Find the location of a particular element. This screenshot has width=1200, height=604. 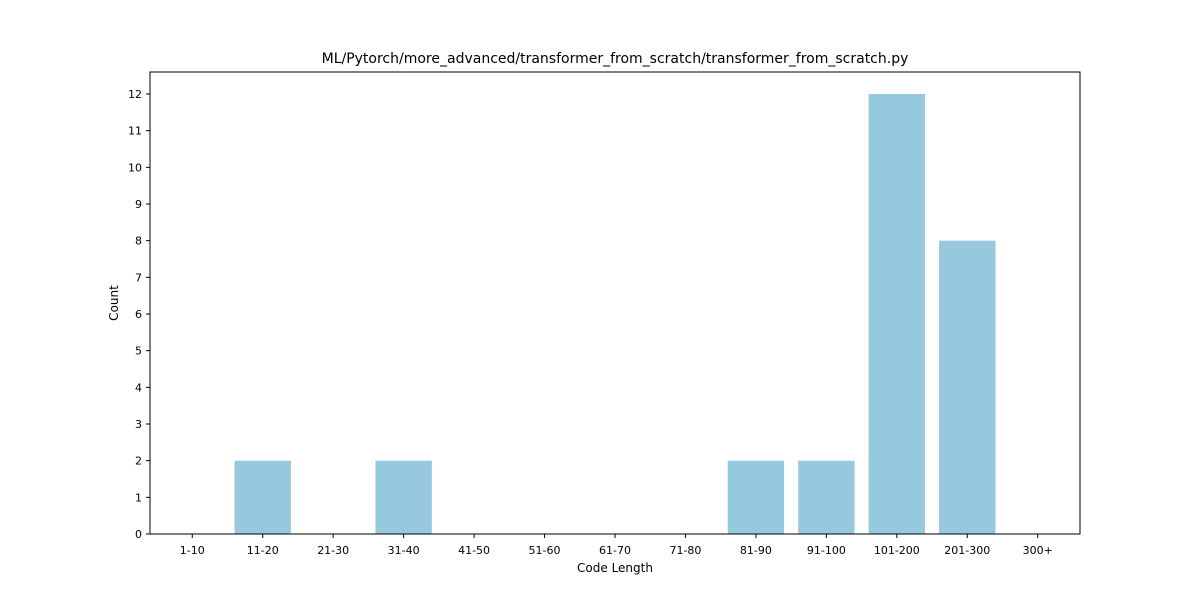

y-tick-label: 2 is located at coordinates (138, 461).